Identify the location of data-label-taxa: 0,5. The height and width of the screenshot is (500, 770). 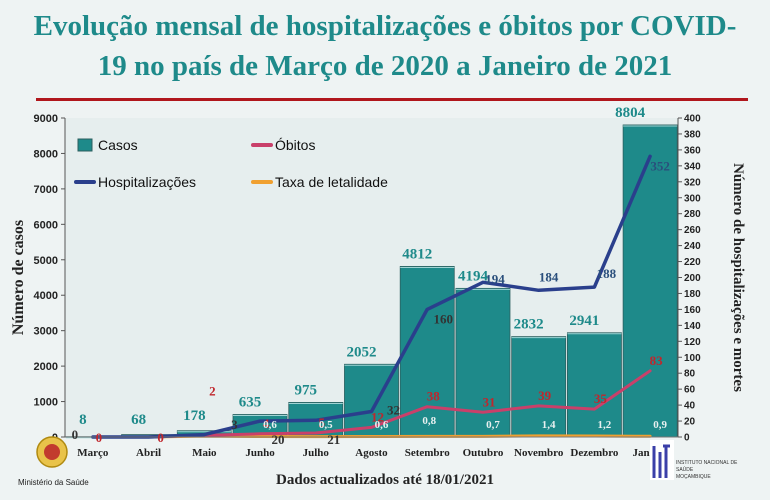
(326, 425).